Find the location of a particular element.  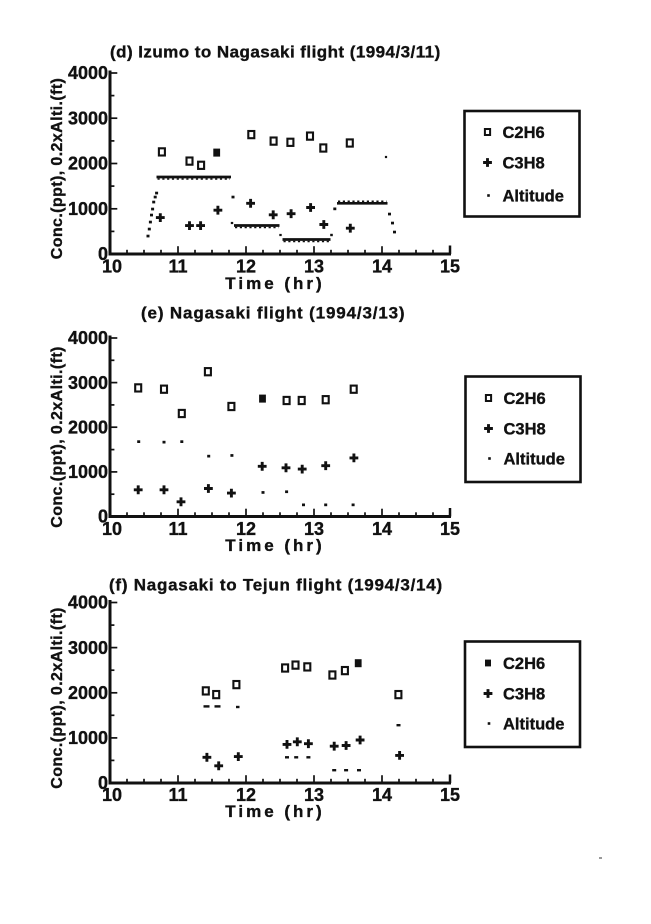

svg-text:(d) Izumo to Nagasaki flight (: (d) Izumo to Nagasaki flight (1994/3/11) is located at coordinates (275, 52).